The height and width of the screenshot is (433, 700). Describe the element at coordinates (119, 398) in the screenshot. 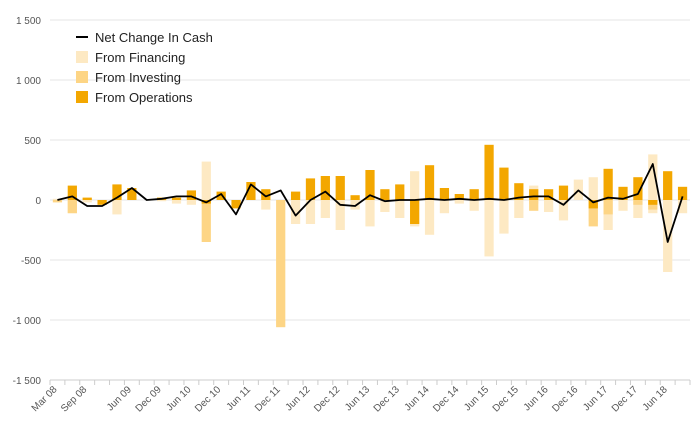

I see `x-tick-label: Jun 09` at that location.